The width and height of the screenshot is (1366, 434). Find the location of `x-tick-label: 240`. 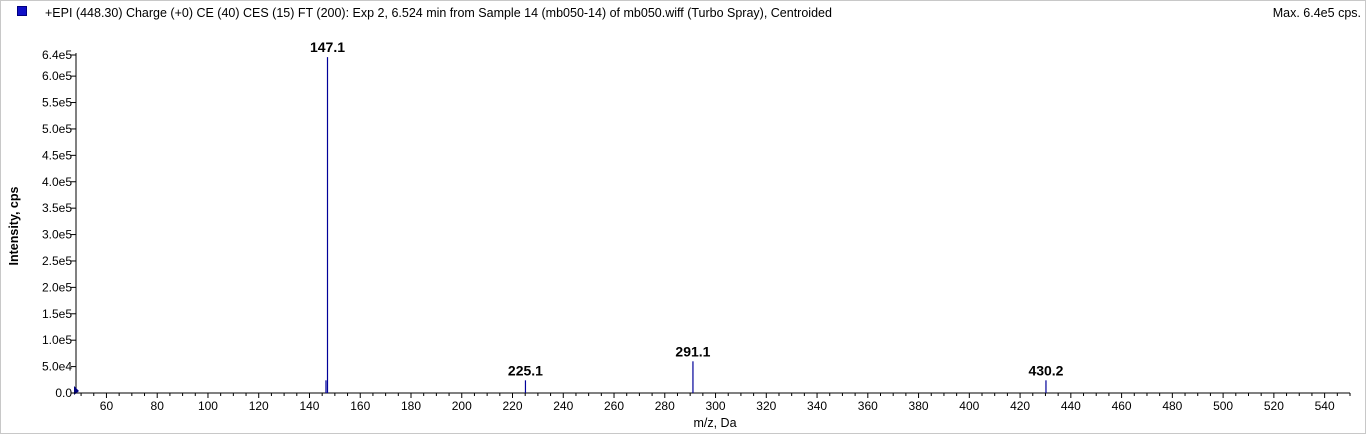

x-tick-label: 240 is located at coordinates (563, 406).